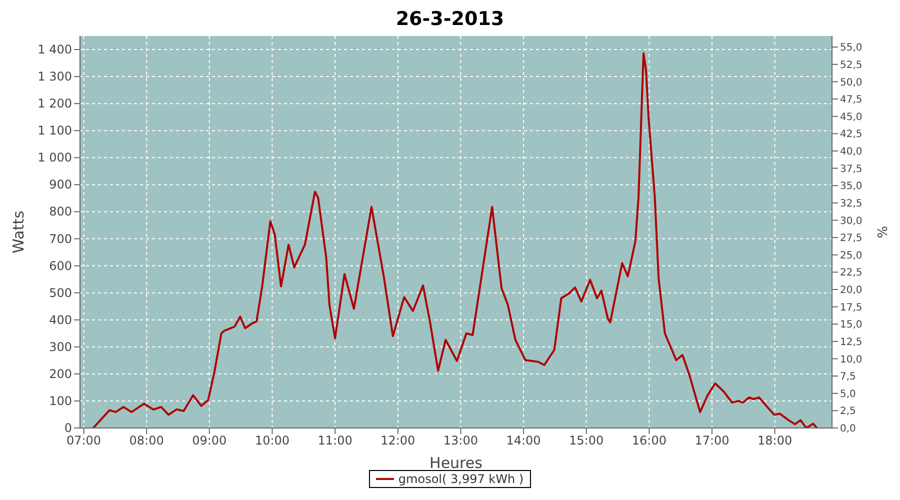 Image resolution: width=900 pixels, height=500 pixels. I want to click on y-tick-label: 0, so click(68, 428).